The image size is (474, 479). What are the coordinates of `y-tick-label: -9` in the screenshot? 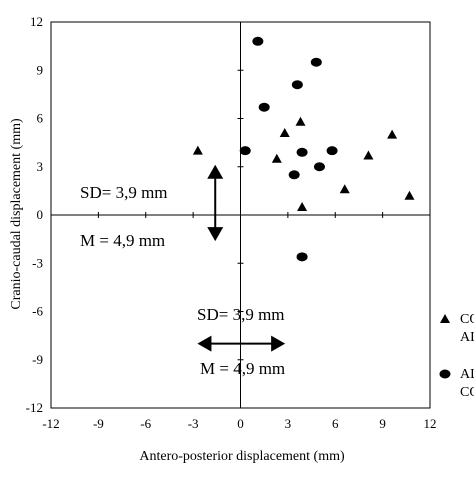 It's located at (37, 359).